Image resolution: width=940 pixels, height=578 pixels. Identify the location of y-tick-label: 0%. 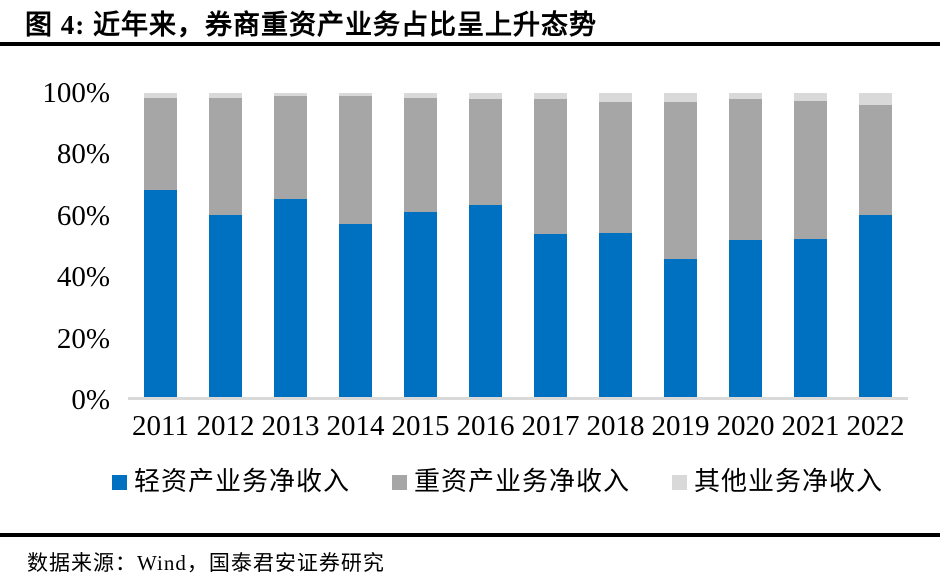
(90, 400).